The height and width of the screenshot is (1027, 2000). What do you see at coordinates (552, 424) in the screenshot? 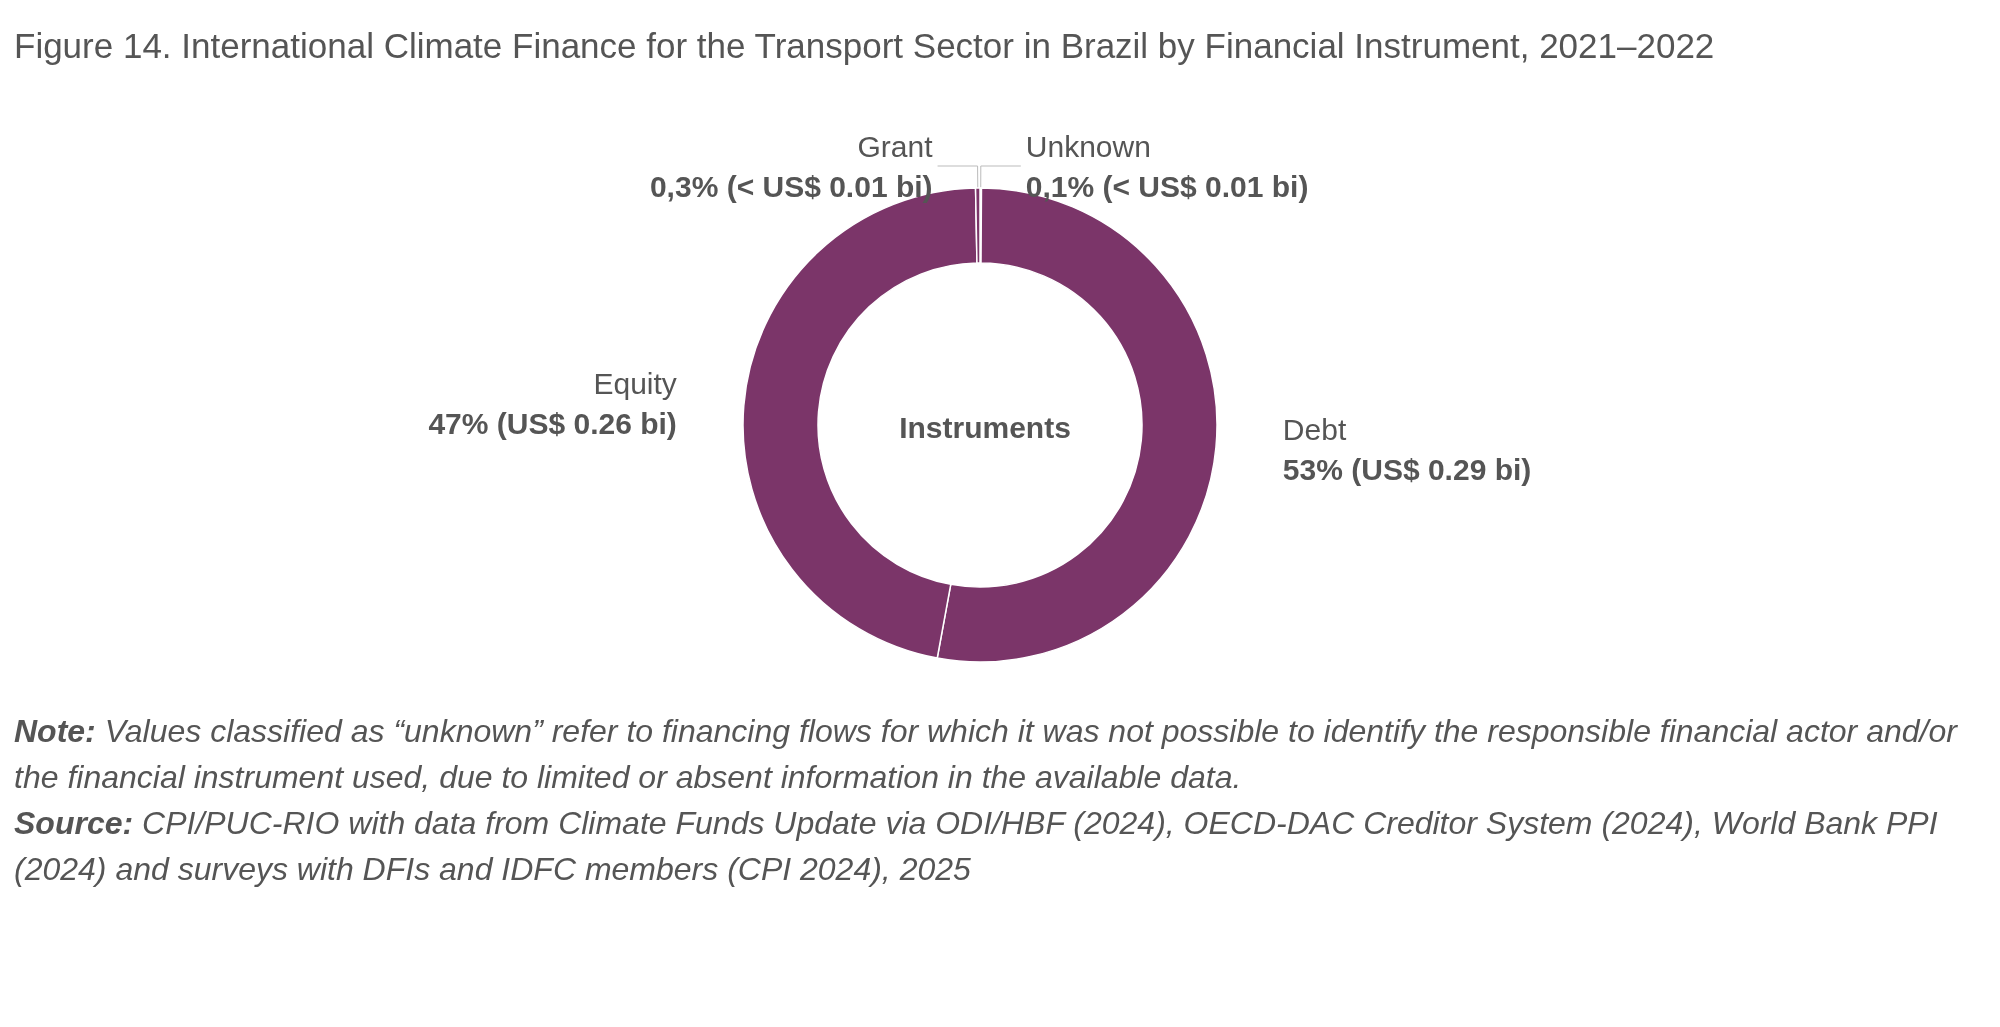
I see `data-label: 47% (US$ 0.26 bi)` at bounding box center [552, 424].